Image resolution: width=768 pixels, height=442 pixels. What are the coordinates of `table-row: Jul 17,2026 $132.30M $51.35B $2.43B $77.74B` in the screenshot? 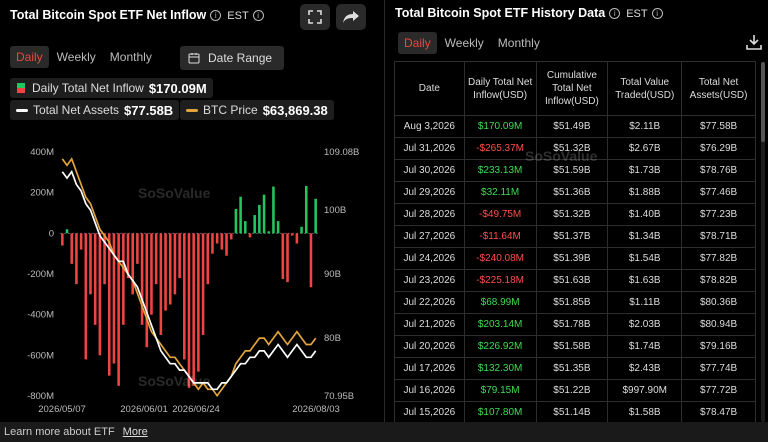 It's located at (575, 368).